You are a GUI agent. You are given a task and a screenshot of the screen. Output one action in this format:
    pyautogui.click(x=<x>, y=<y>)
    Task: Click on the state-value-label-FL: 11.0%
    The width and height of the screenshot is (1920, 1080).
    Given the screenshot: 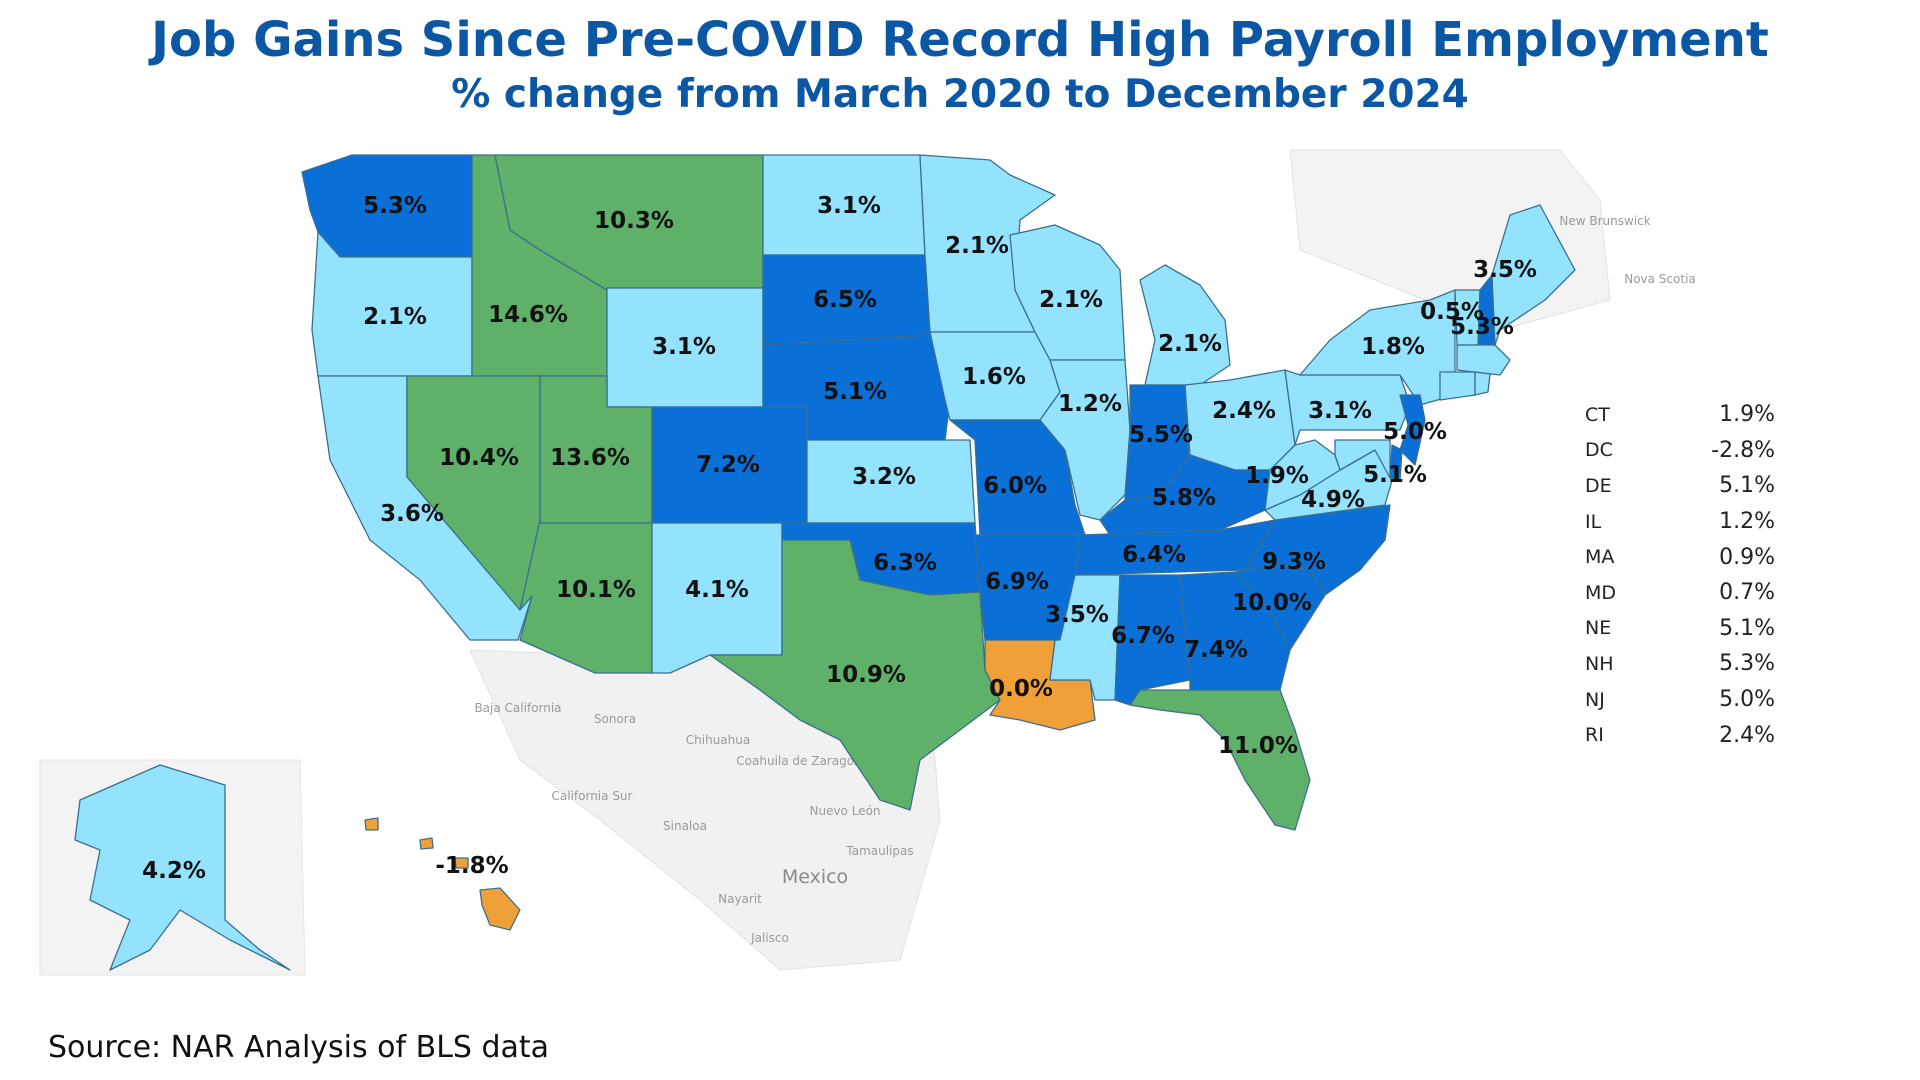 What is the action you would take?
    pyautogui.click(x=1258, y=746)
    